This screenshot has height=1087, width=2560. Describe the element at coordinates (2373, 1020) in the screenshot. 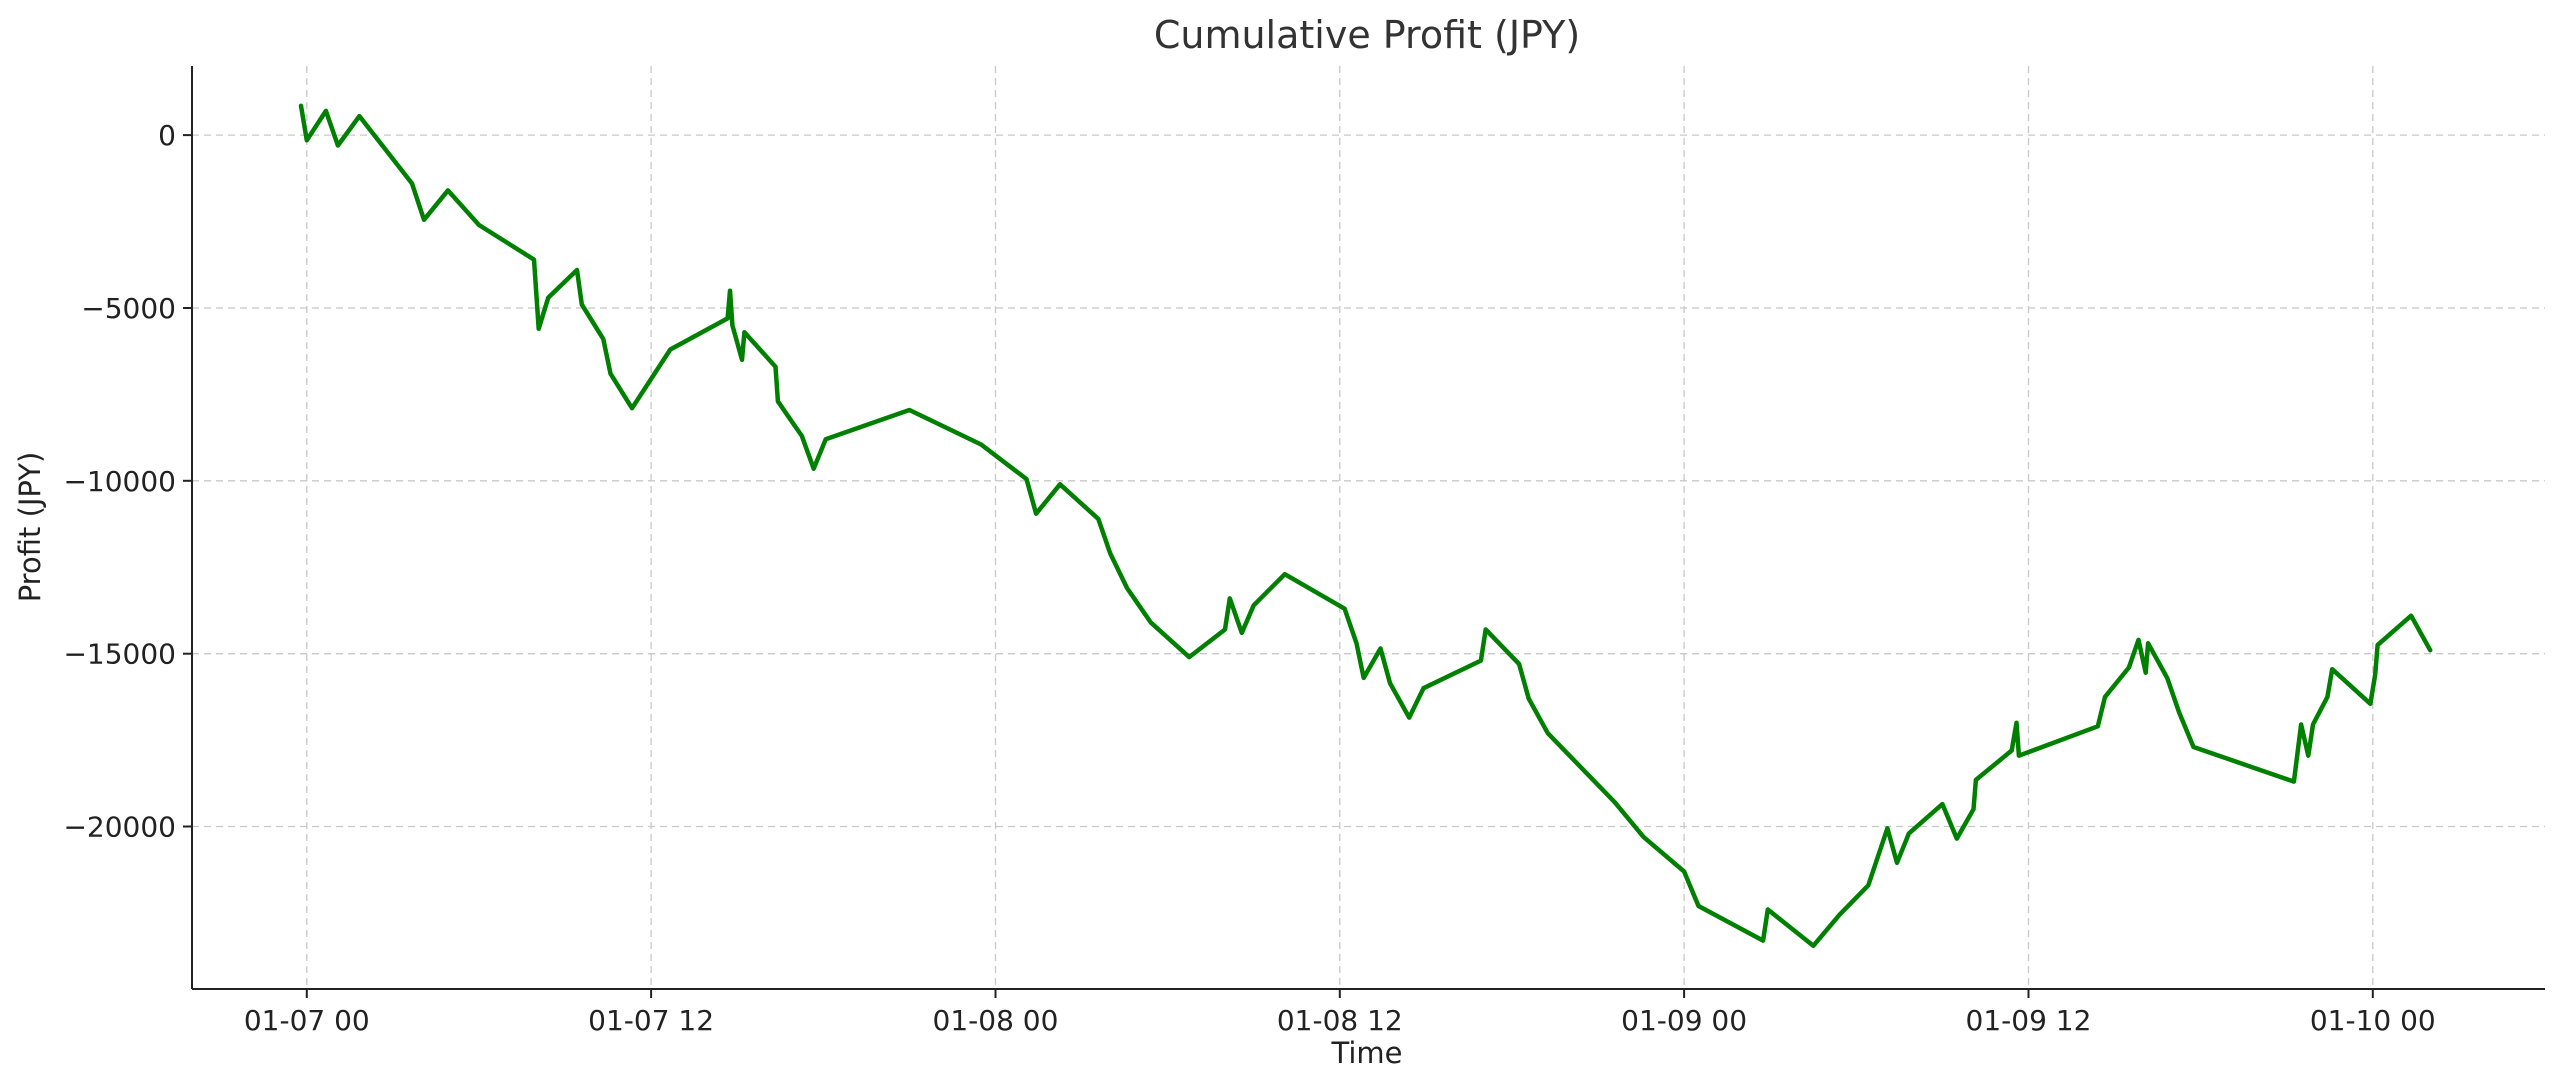

I see `x-tick-label: 01-10 00` at that location.